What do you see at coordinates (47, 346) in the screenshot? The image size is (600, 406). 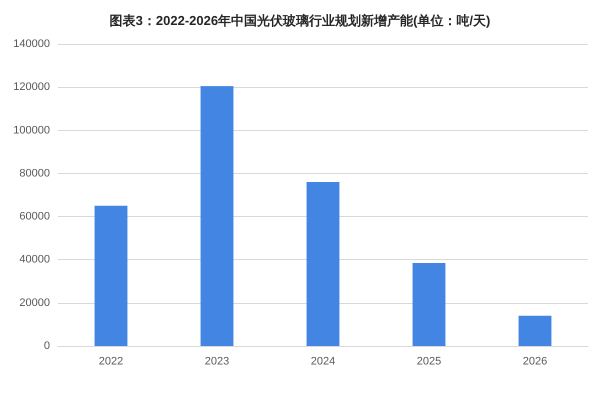 I see `y-tick-label: 0` at bounding box center [47, 346].